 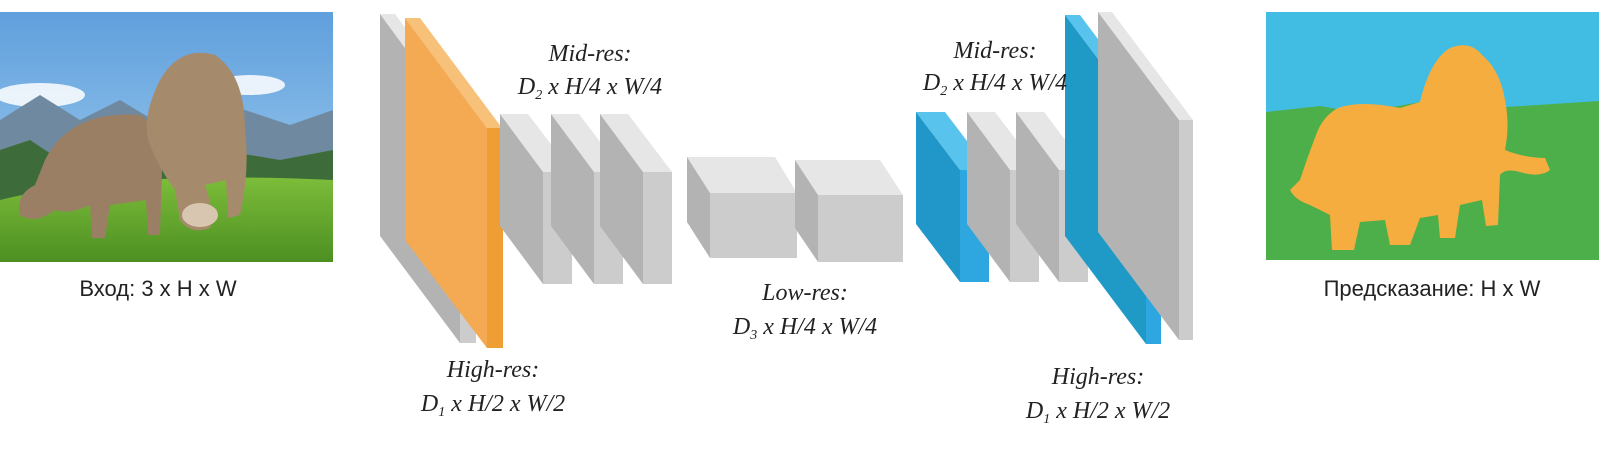 What do you see at coordinates (994, 68) in the screenshot?
I see `label-mid-res-right: Mid-res: D2 x H/4 x W/4` at bounding box center [994, 68].